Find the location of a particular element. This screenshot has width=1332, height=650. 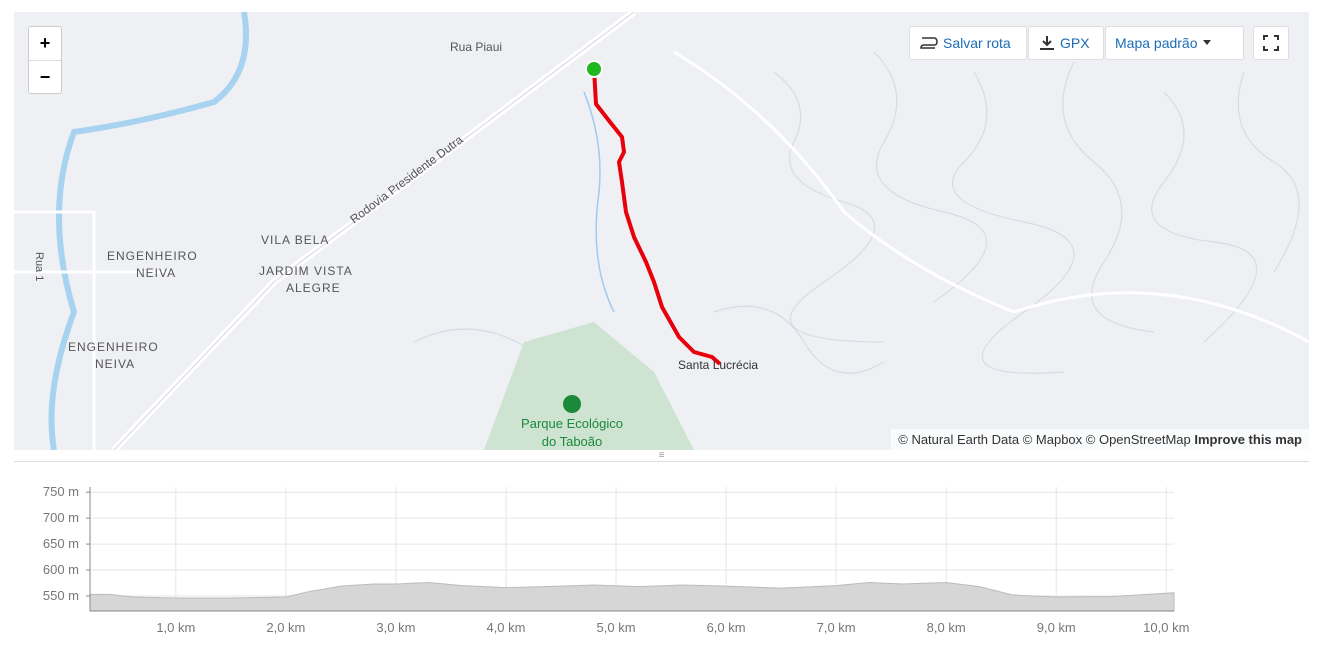

zoom-in-button: + is located at coordinates (45, 44).